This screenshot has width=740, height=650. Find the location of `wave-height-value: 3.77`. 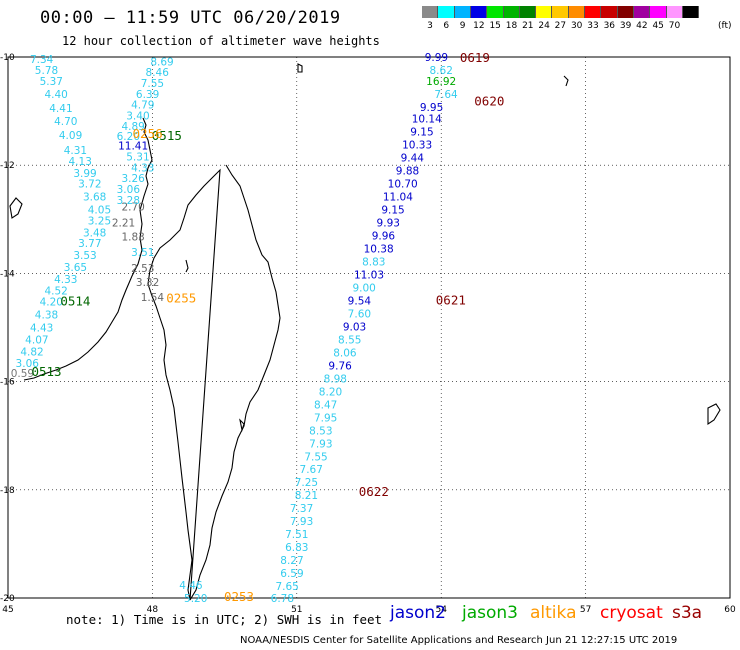

wave-height-value: 3.77 is located at coordinates (89, 244).